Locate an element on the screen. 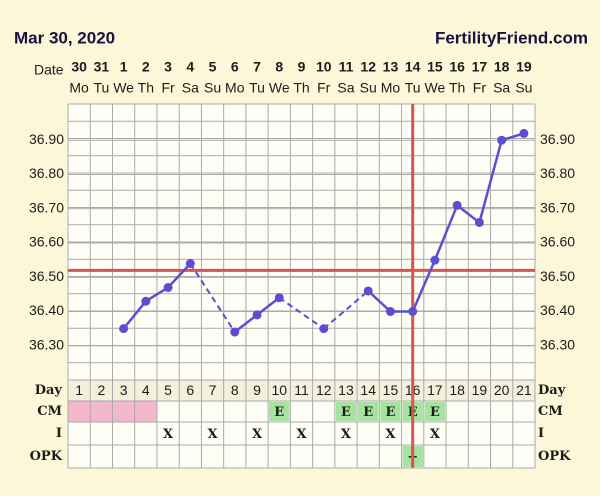 The width and height of the screenshot is (600, 496). temperature-line is located at coordinates (157, 296).